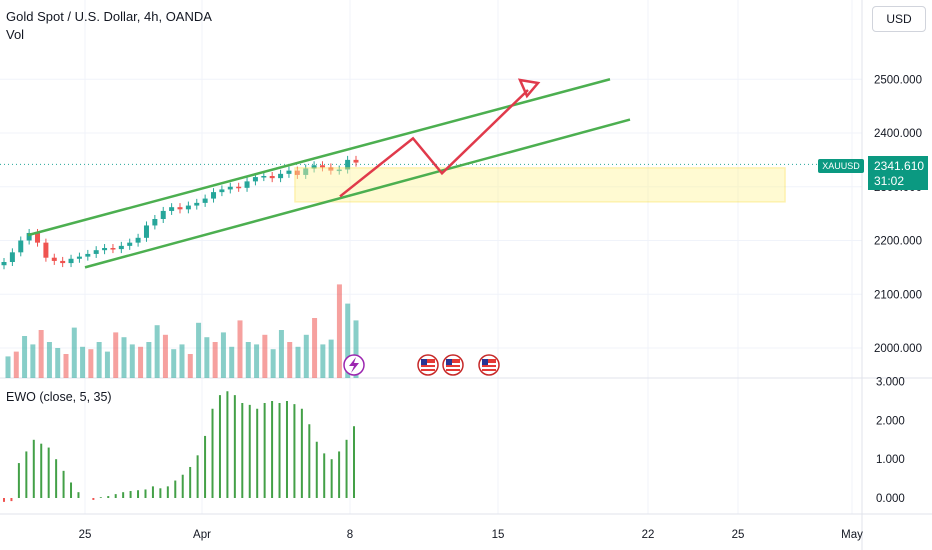 The image size is (932, 550). I want to click on volume-label: Vol, so click(15, 34).